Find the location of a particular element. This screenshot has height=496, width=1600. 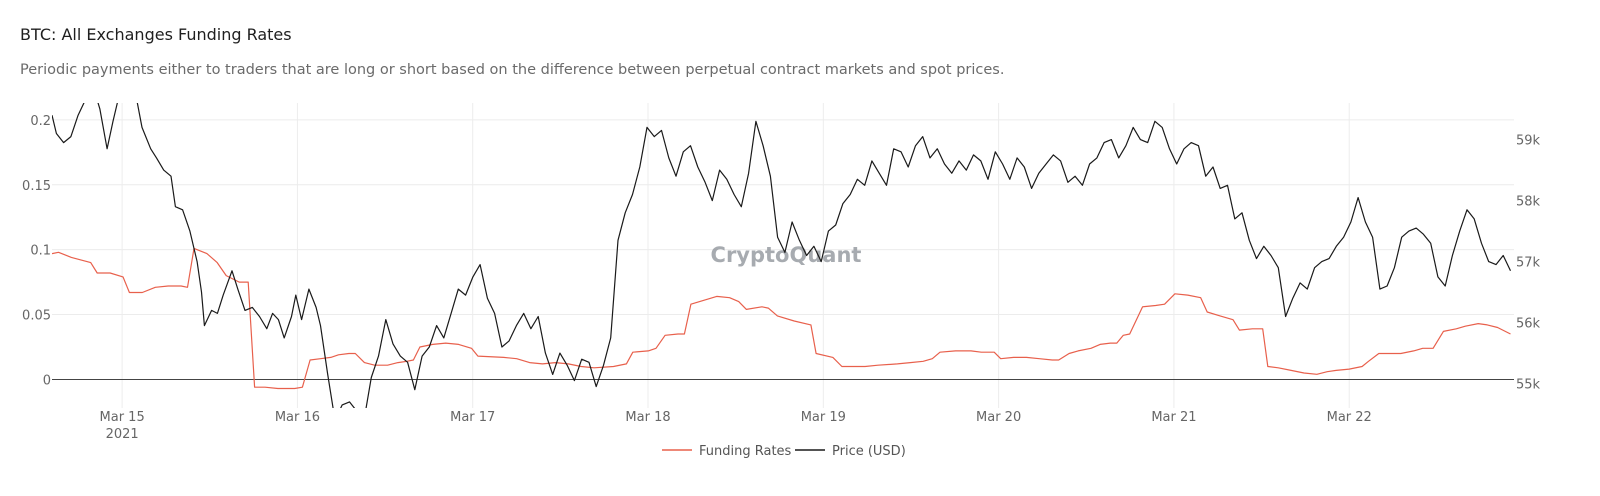

y-right-tick-label: 59k is located at coordinates (1528, 141).